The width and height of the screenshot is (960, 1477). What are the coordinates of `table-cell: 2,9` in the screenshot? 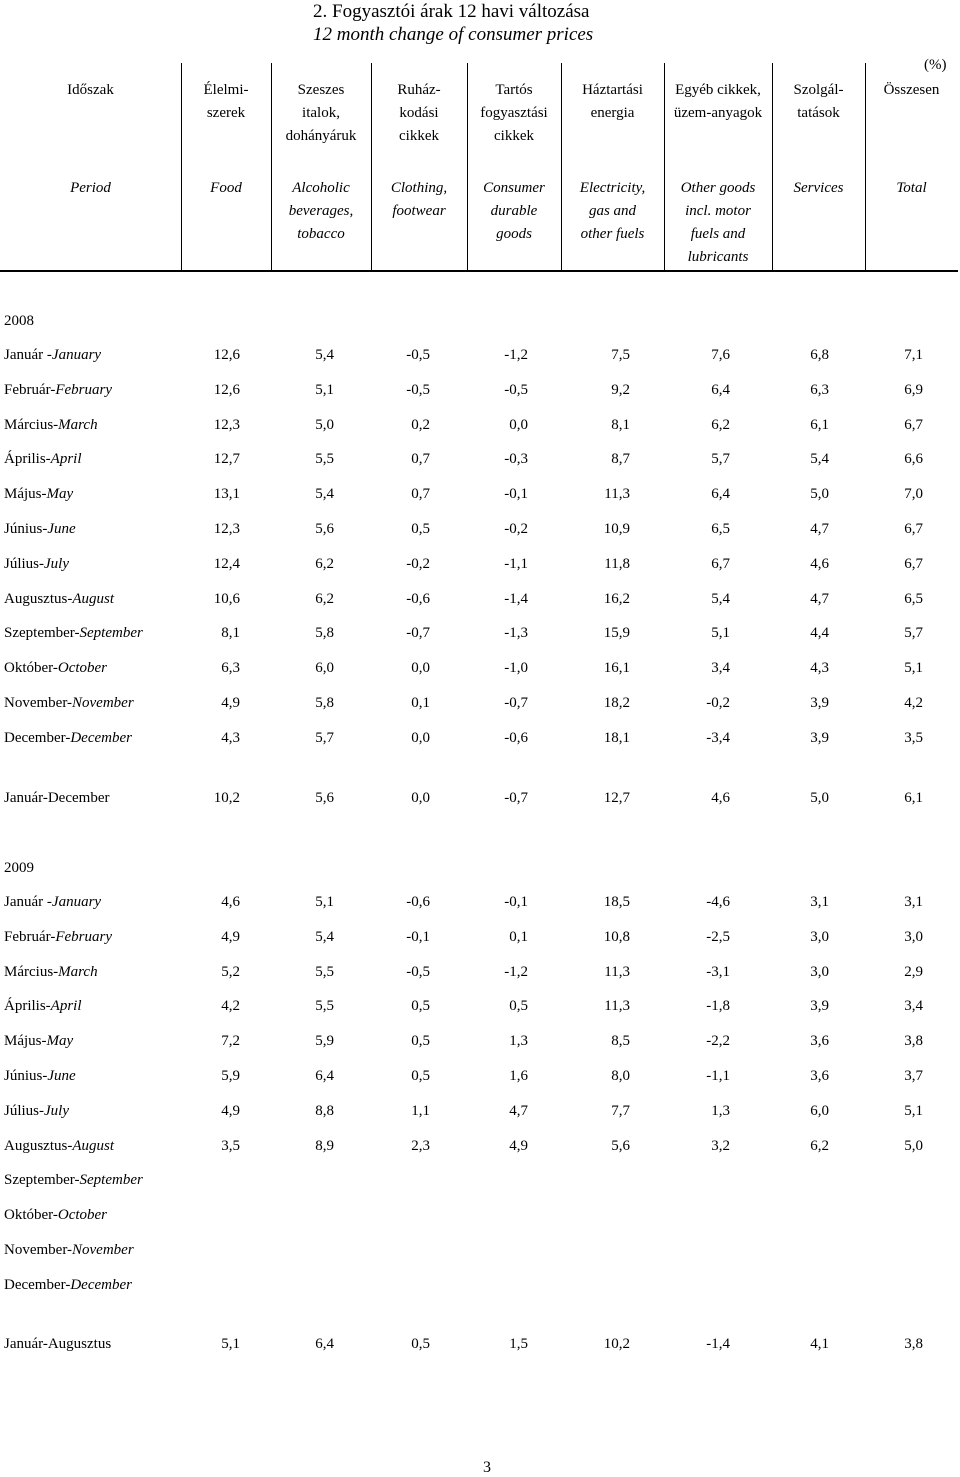 It's located at (913, 972).